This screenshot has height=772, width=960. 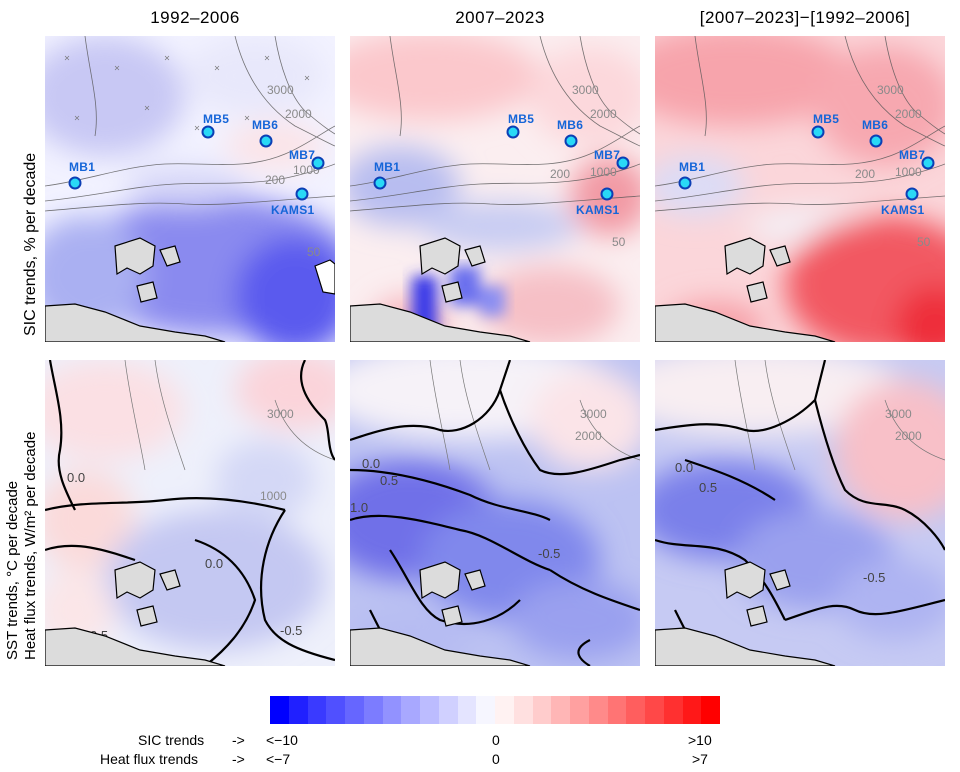 I want to click on colorbar-heat-min: <−7, so click(x=278, y=759).